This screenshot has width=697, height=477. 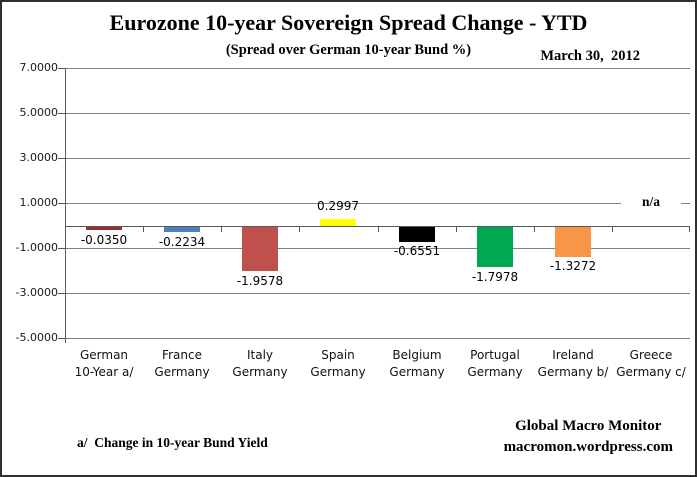 What do you see at coordinates (65, 205) in the screenshot?
I see `y-axis-line` at bounding box center [65, 205].